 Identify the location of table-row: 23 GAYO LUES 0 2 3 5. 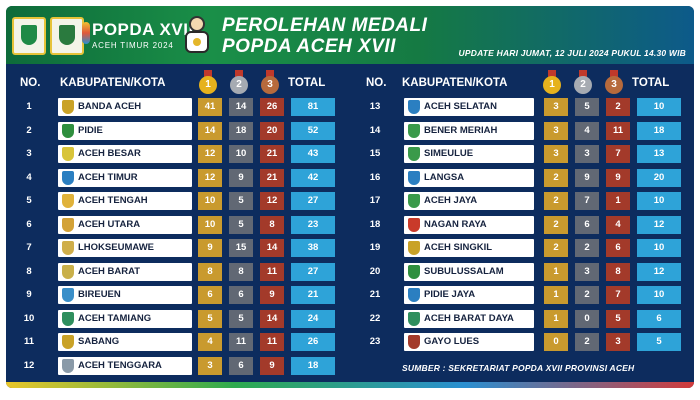
(523, 343).